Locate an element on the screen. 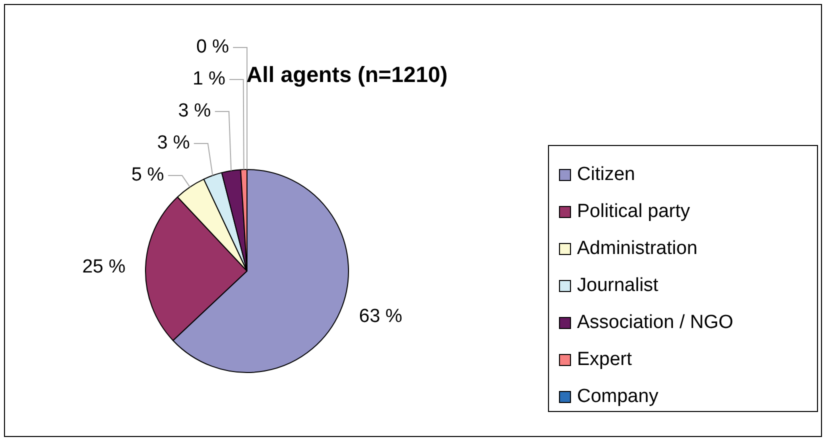  data-label: 5 % is located at coordinates (147, 175).